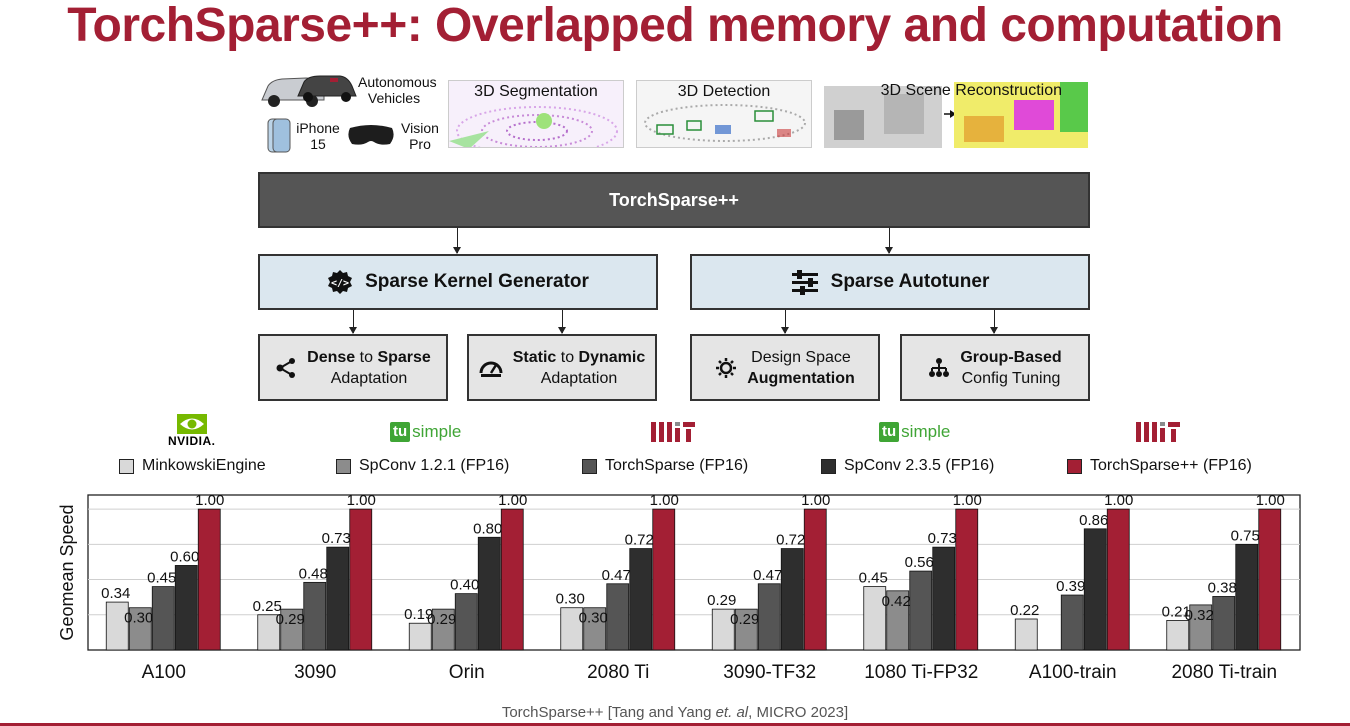 This screenshot has width=1350, height=726. What do you see at coordinates (562, 322) in the screenshot?
I see `arrow-kernel-to-static` at bounding box center [562, 322].